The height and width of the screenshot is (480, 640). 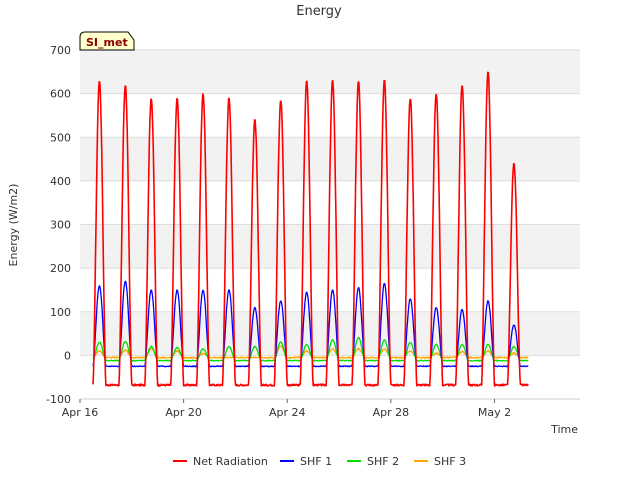 I want to click on x-tick-label: Apr 20, so click(x=183, y=412).